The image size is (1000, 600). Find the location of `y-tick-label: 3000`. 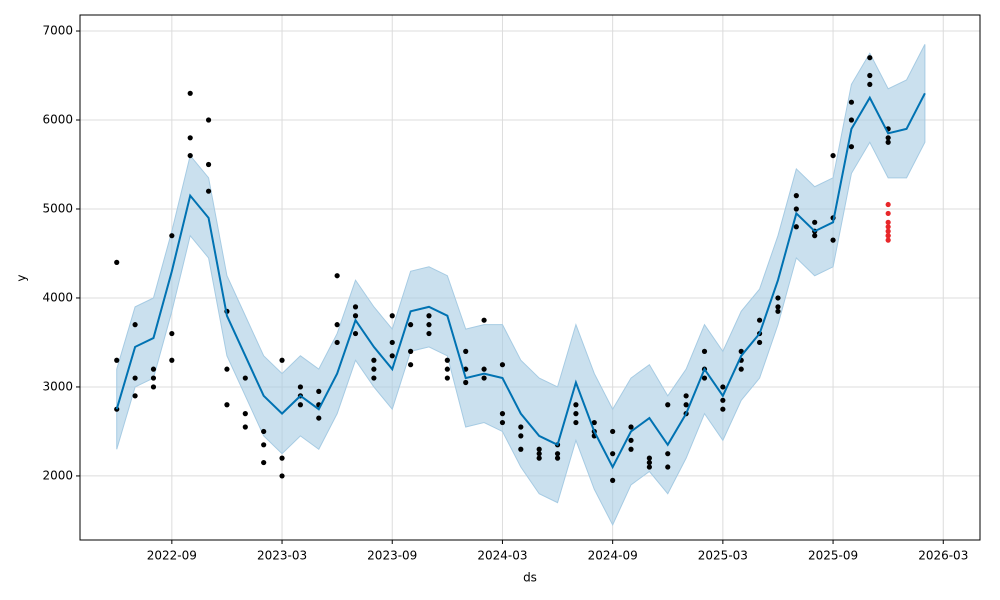

y-tick-label: 3000 is located at coordinates (57, 386).